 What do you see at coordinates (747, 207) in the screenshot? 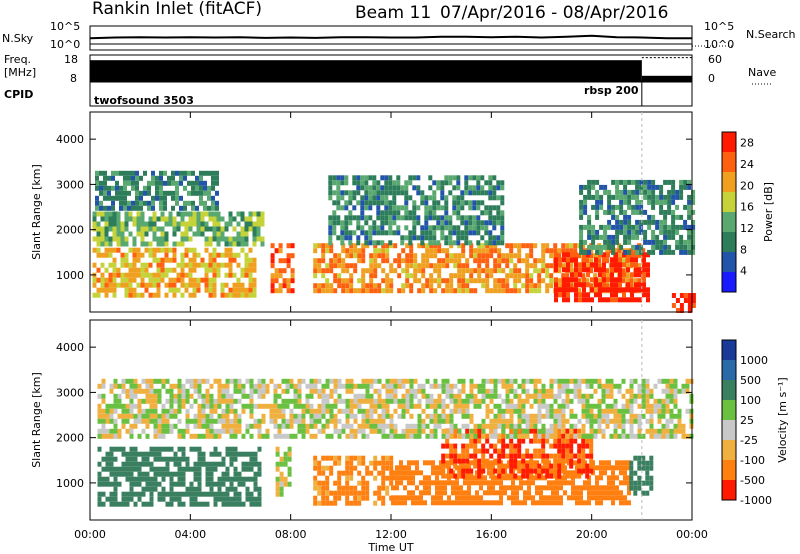
I see `colorbar-tick-label: 16` at bounding box center [747, 207].